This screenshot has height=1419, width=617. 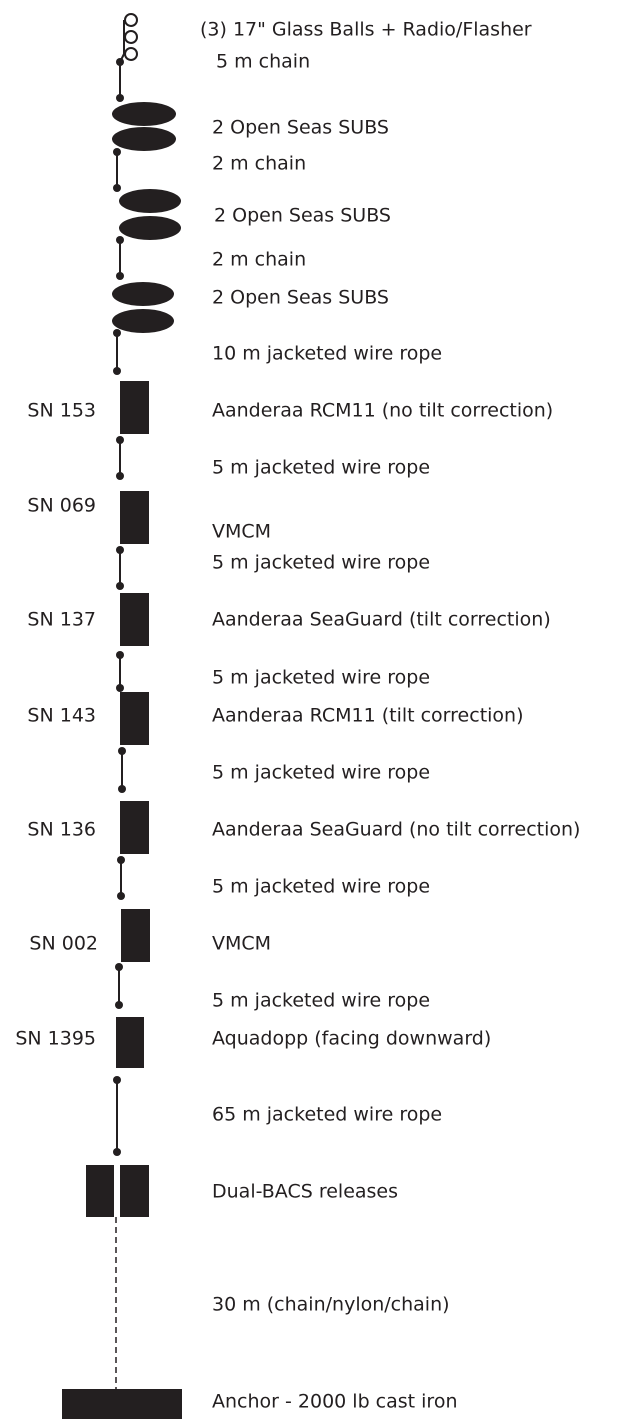 What do you see at coordinates (63, 944) in the screenshot?
I see `serial-number: SN 002` at bounding box center [63, 944].